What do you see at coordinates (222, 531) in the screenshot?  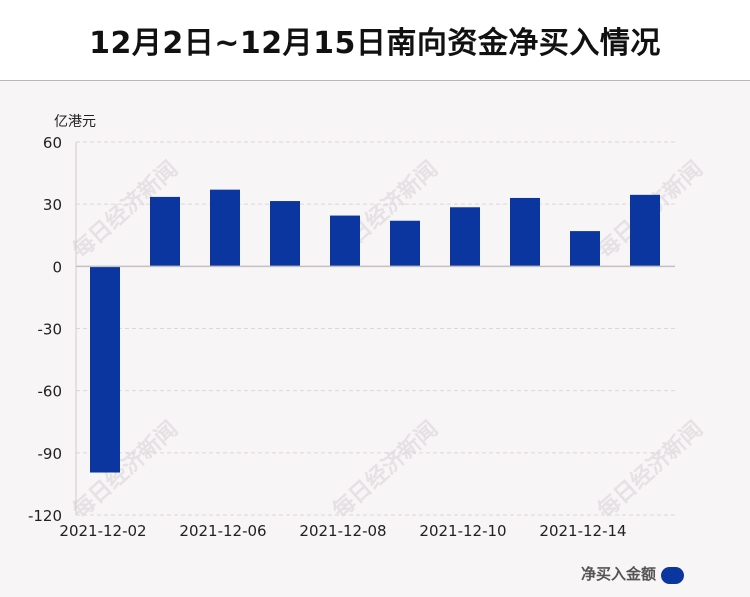 I see `x-tick-label: 2021-12-06` at bounding box center [222, 531].